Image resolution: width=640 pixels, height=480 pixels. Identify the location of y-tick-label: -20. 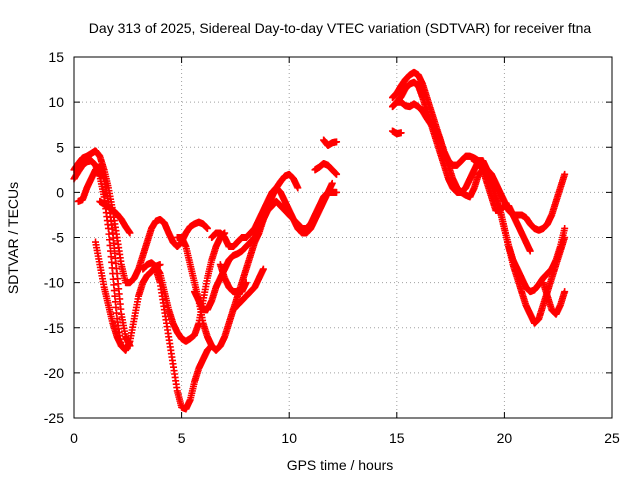
(54, 373).